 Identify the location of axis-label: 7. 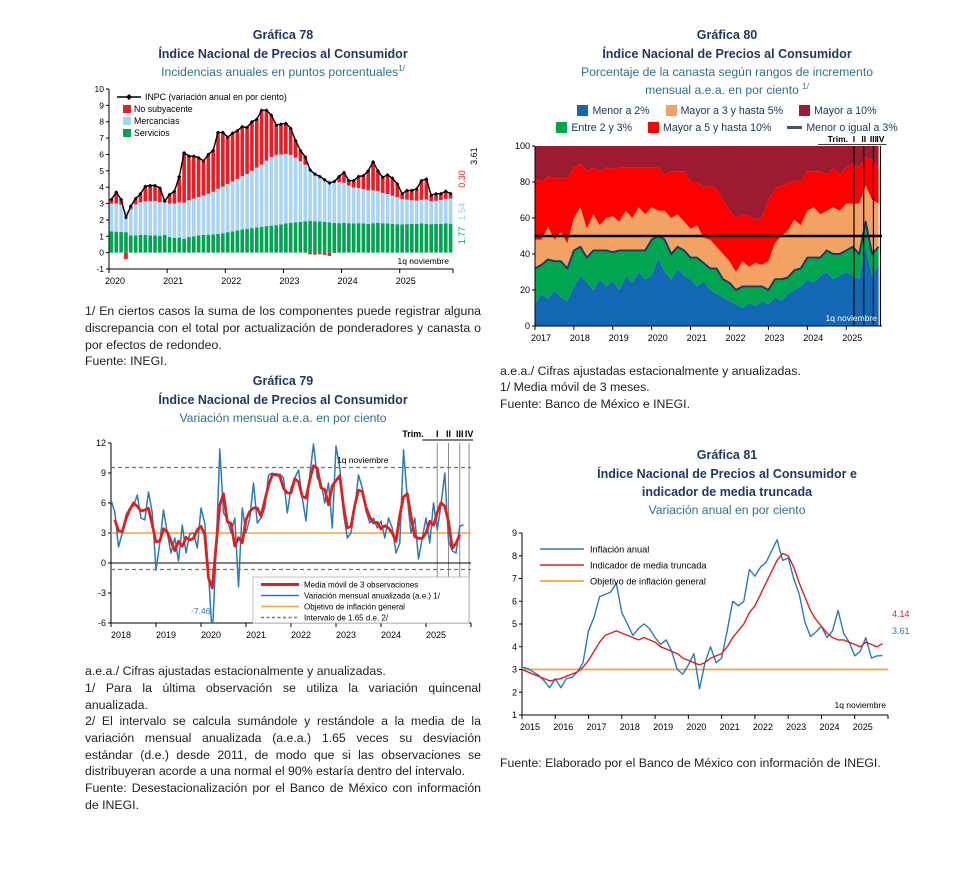
(101, 138).